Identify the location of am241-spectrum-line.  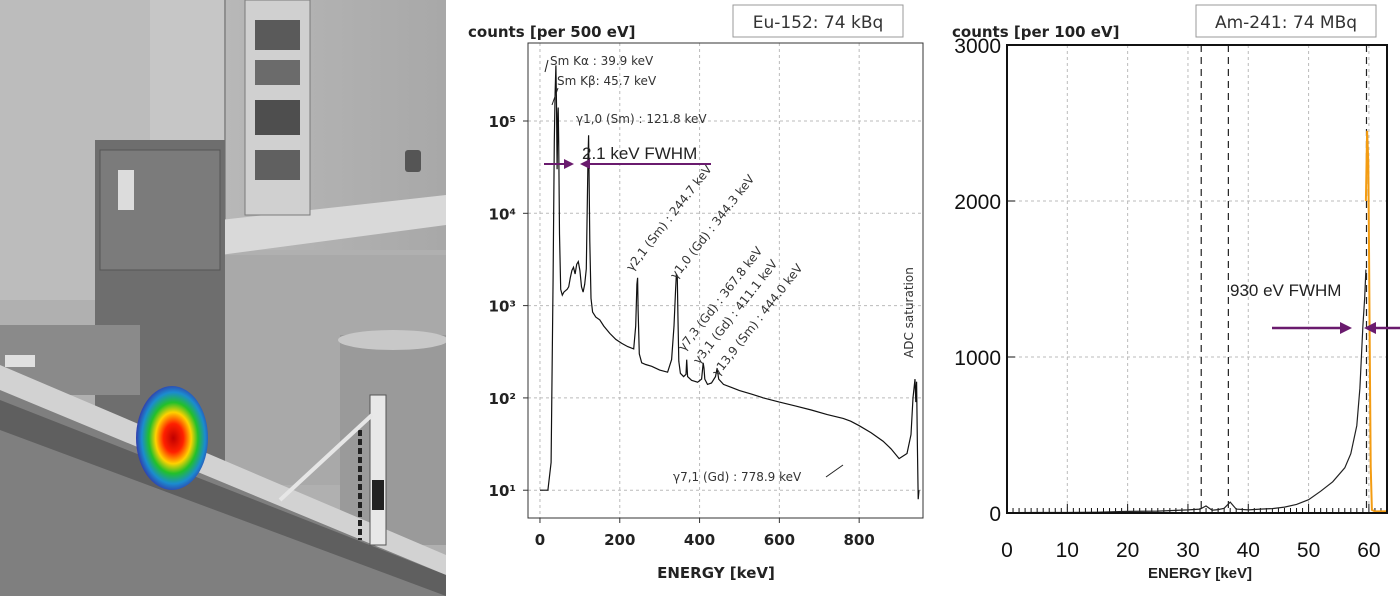
(1186, 391).